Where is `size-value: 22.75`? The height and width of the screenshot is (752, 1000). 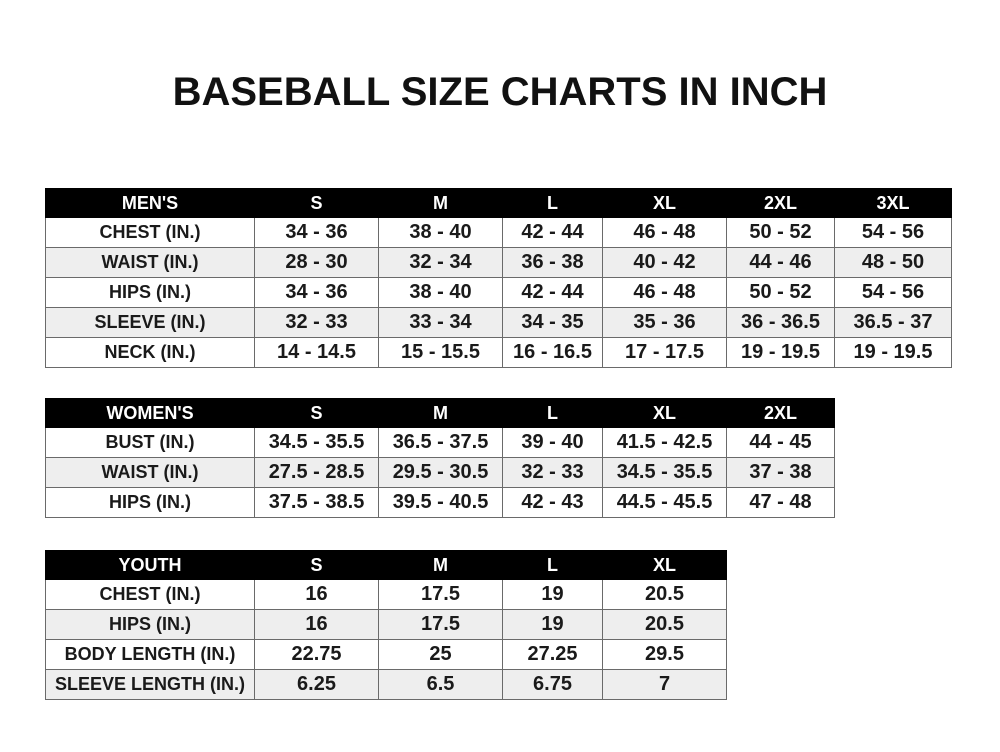 size-value: 22.75 is located at coordinates (316, 654).